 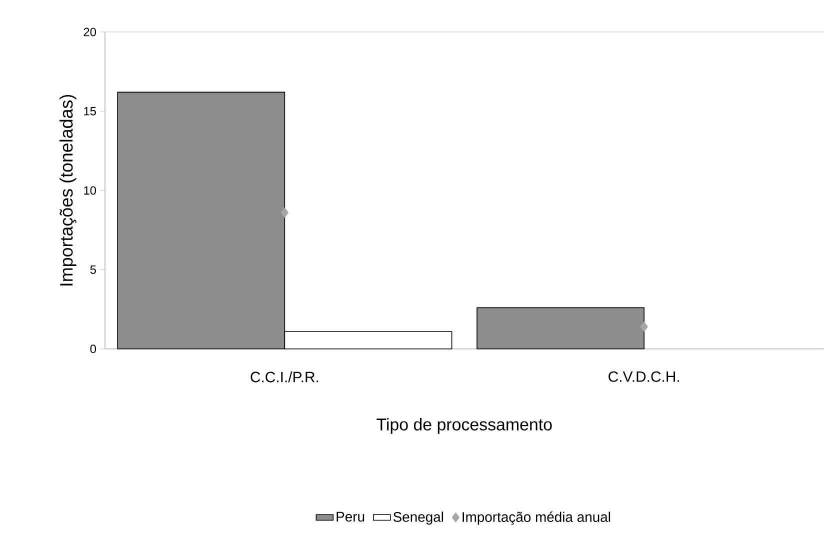 I want to click on y-tick-label: 0, so click(x=93, y=349).